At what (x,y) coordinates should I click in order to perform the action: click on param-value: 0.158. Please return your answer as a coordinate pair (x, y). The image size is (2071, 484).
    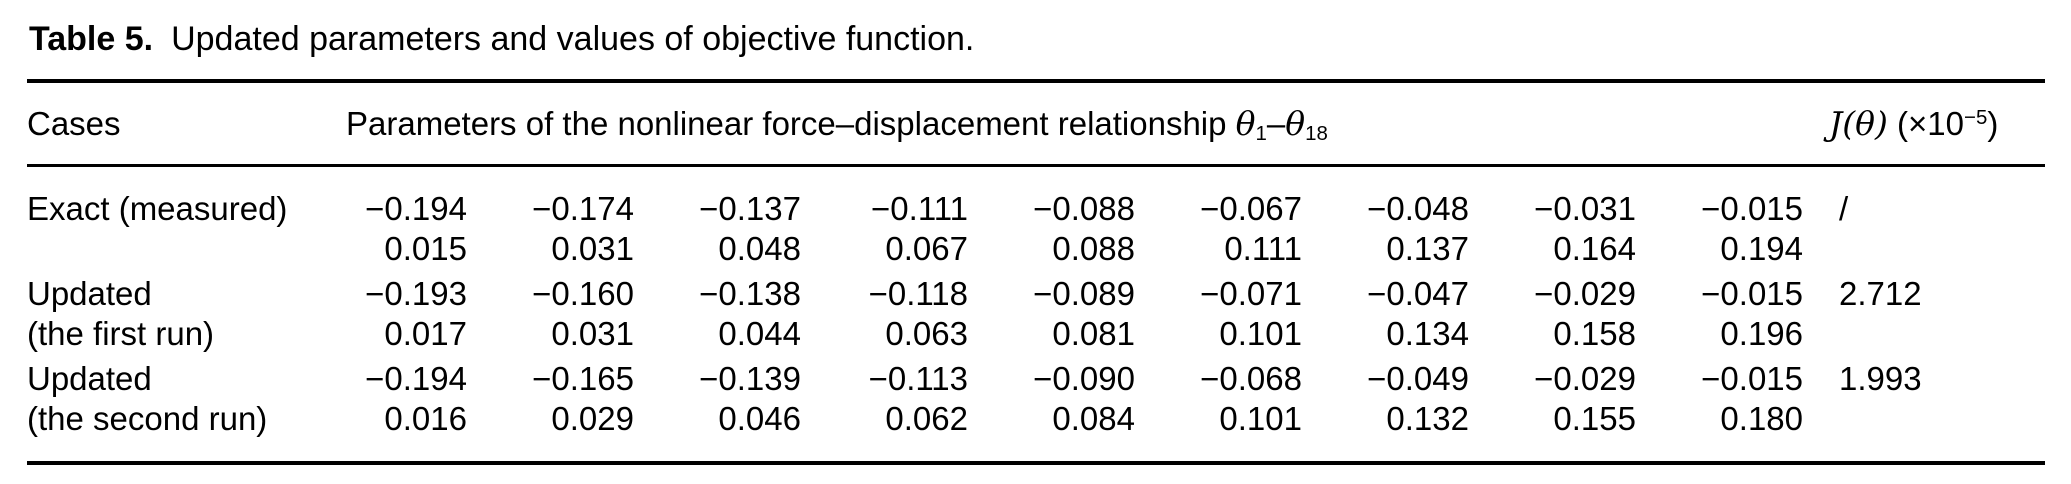
    Looking at the image, I should click on (1594, 333).